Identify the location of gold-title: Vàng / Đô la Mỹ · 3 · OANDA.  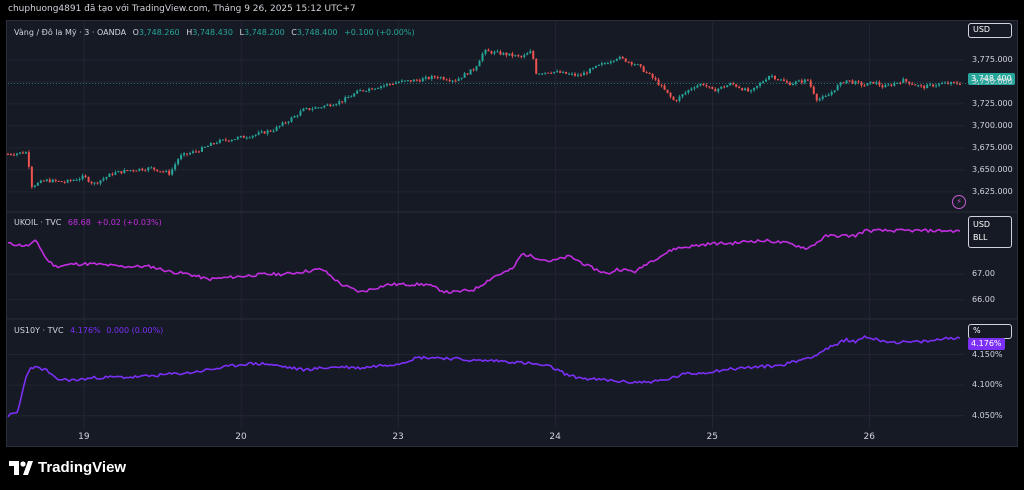
(70, 32).